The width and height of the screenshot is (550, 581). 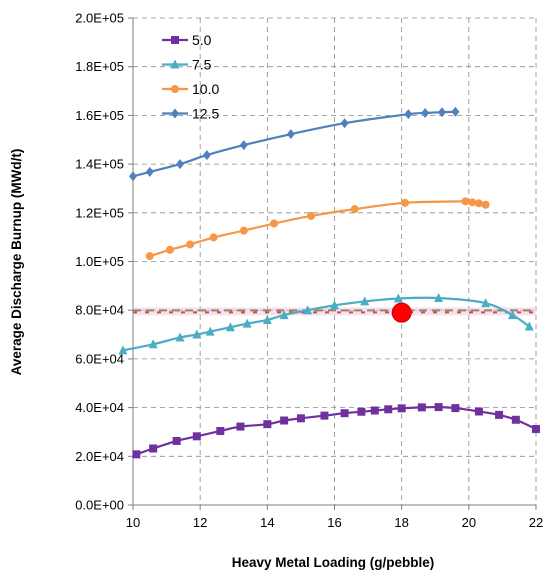 I want to click on y-tick-label: 8.0E+04, so click(x=99, y=310).